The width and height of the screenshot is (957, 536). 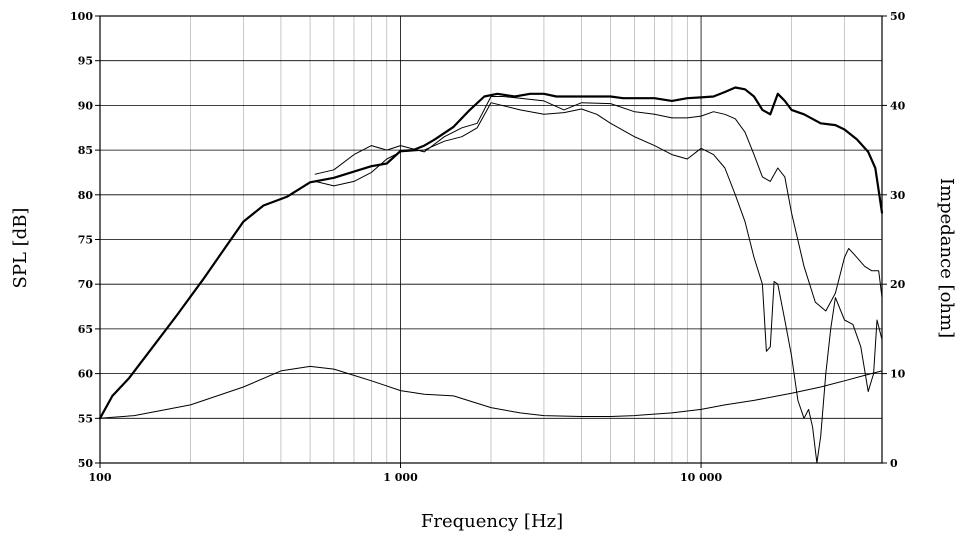 What do you see at coordinates (894, 463) in the screenshot?
I see `y2-tick-label: 0` at bounding box center [894, 463].